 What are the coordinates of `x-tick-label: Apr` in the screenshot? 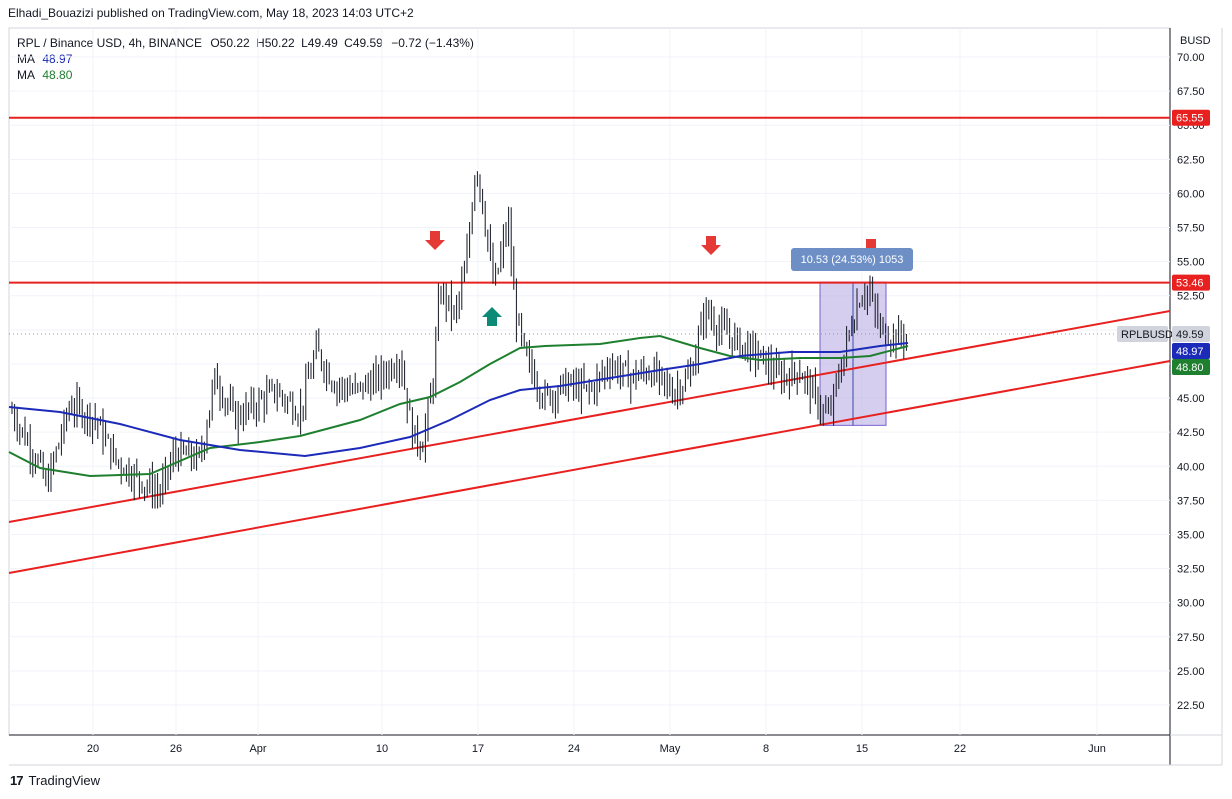 It's located at (257, 749).